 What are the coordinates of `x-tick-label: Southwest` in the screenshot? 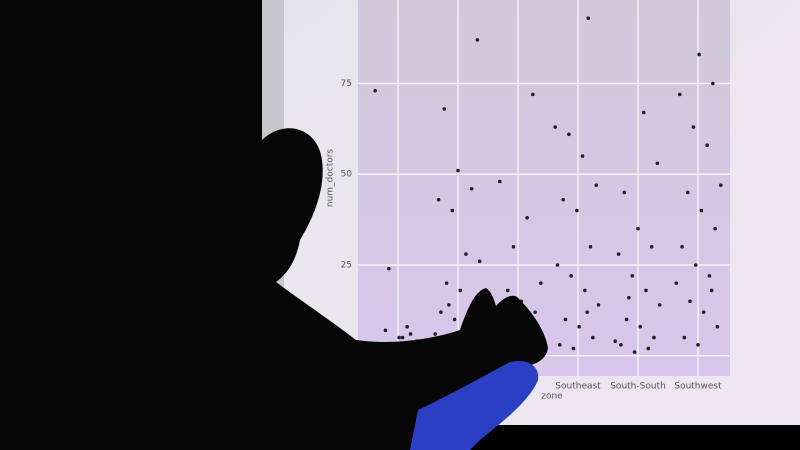 It's located at (698, 387).